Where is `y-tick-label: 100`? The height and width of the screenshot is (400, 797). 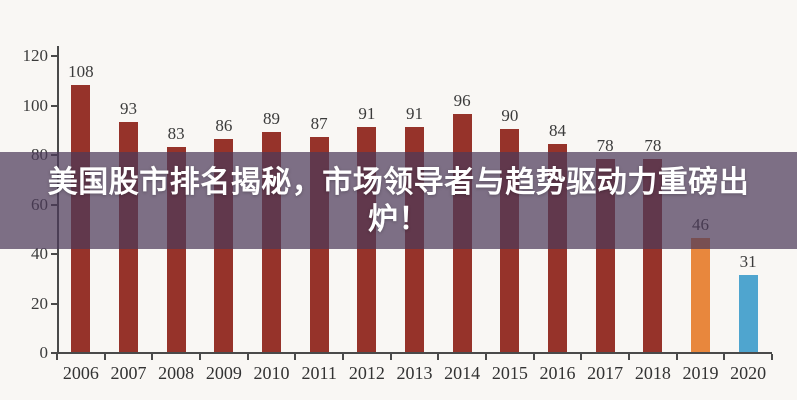 y-tick-label: 100 is located at coordinates (35, 105).